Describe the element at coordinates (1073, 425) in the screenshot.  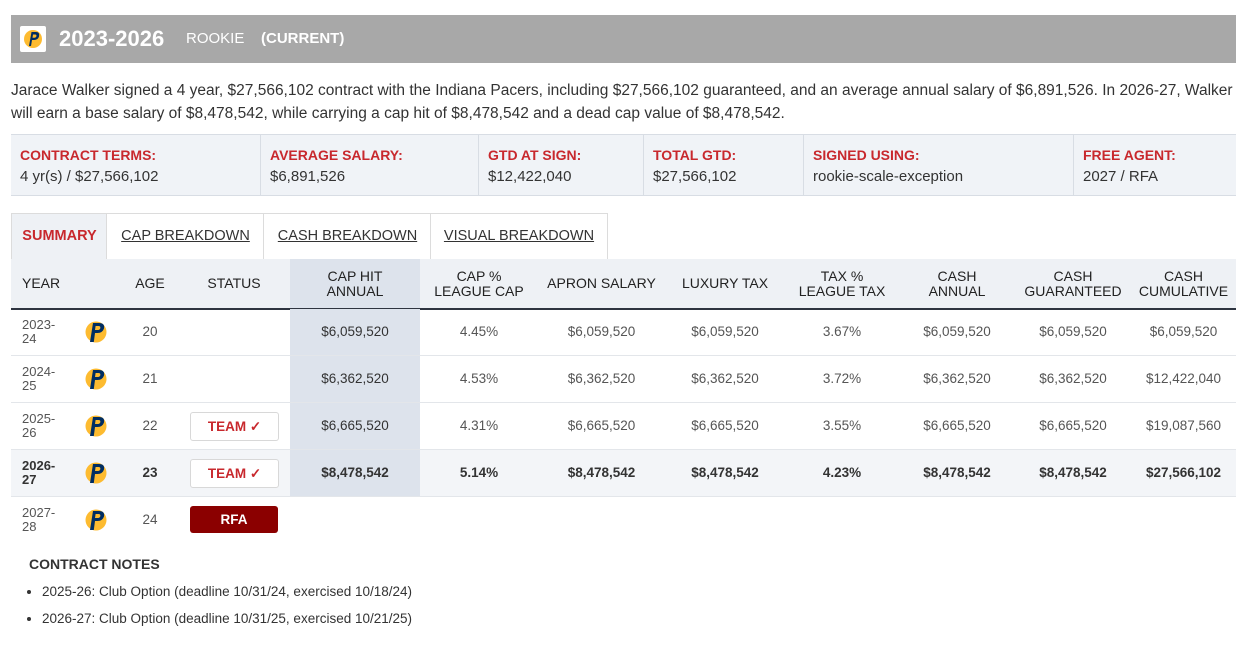
I see `cash-guaranteed-cell: $6,665,520` at that location.